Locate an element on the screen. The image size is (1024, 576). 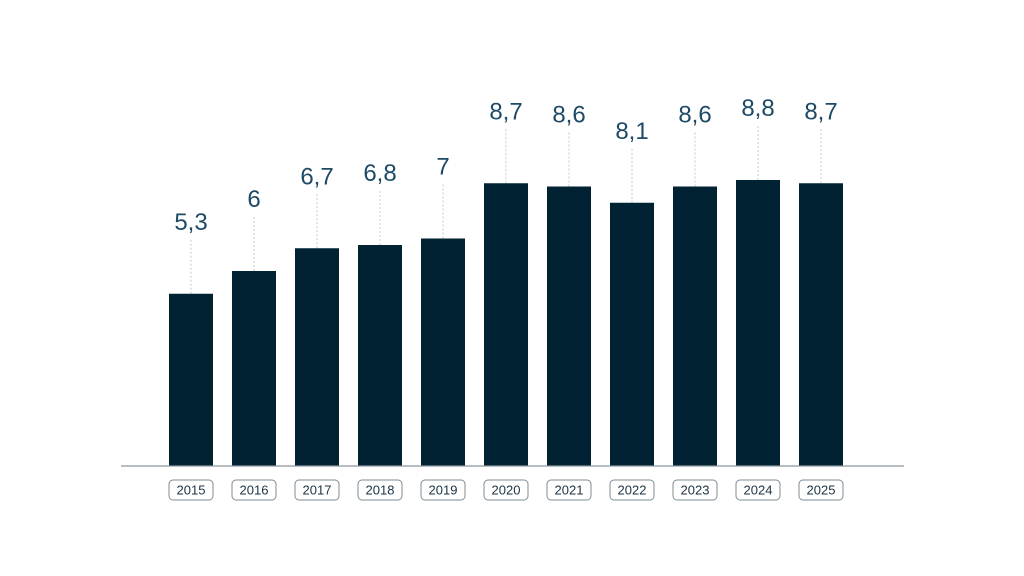
bar-2015 is located at coordinates (191, 379).